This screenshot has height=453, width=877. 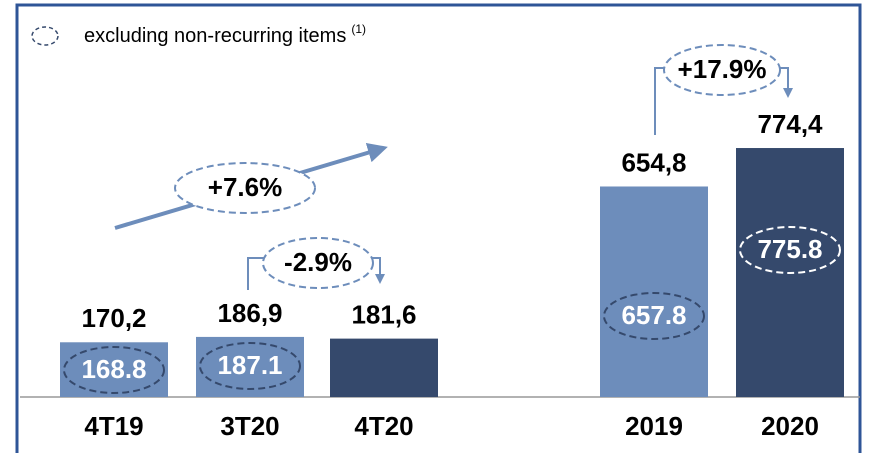 I want to click on x-tick-label: 2020, so click(x=790, y=426).